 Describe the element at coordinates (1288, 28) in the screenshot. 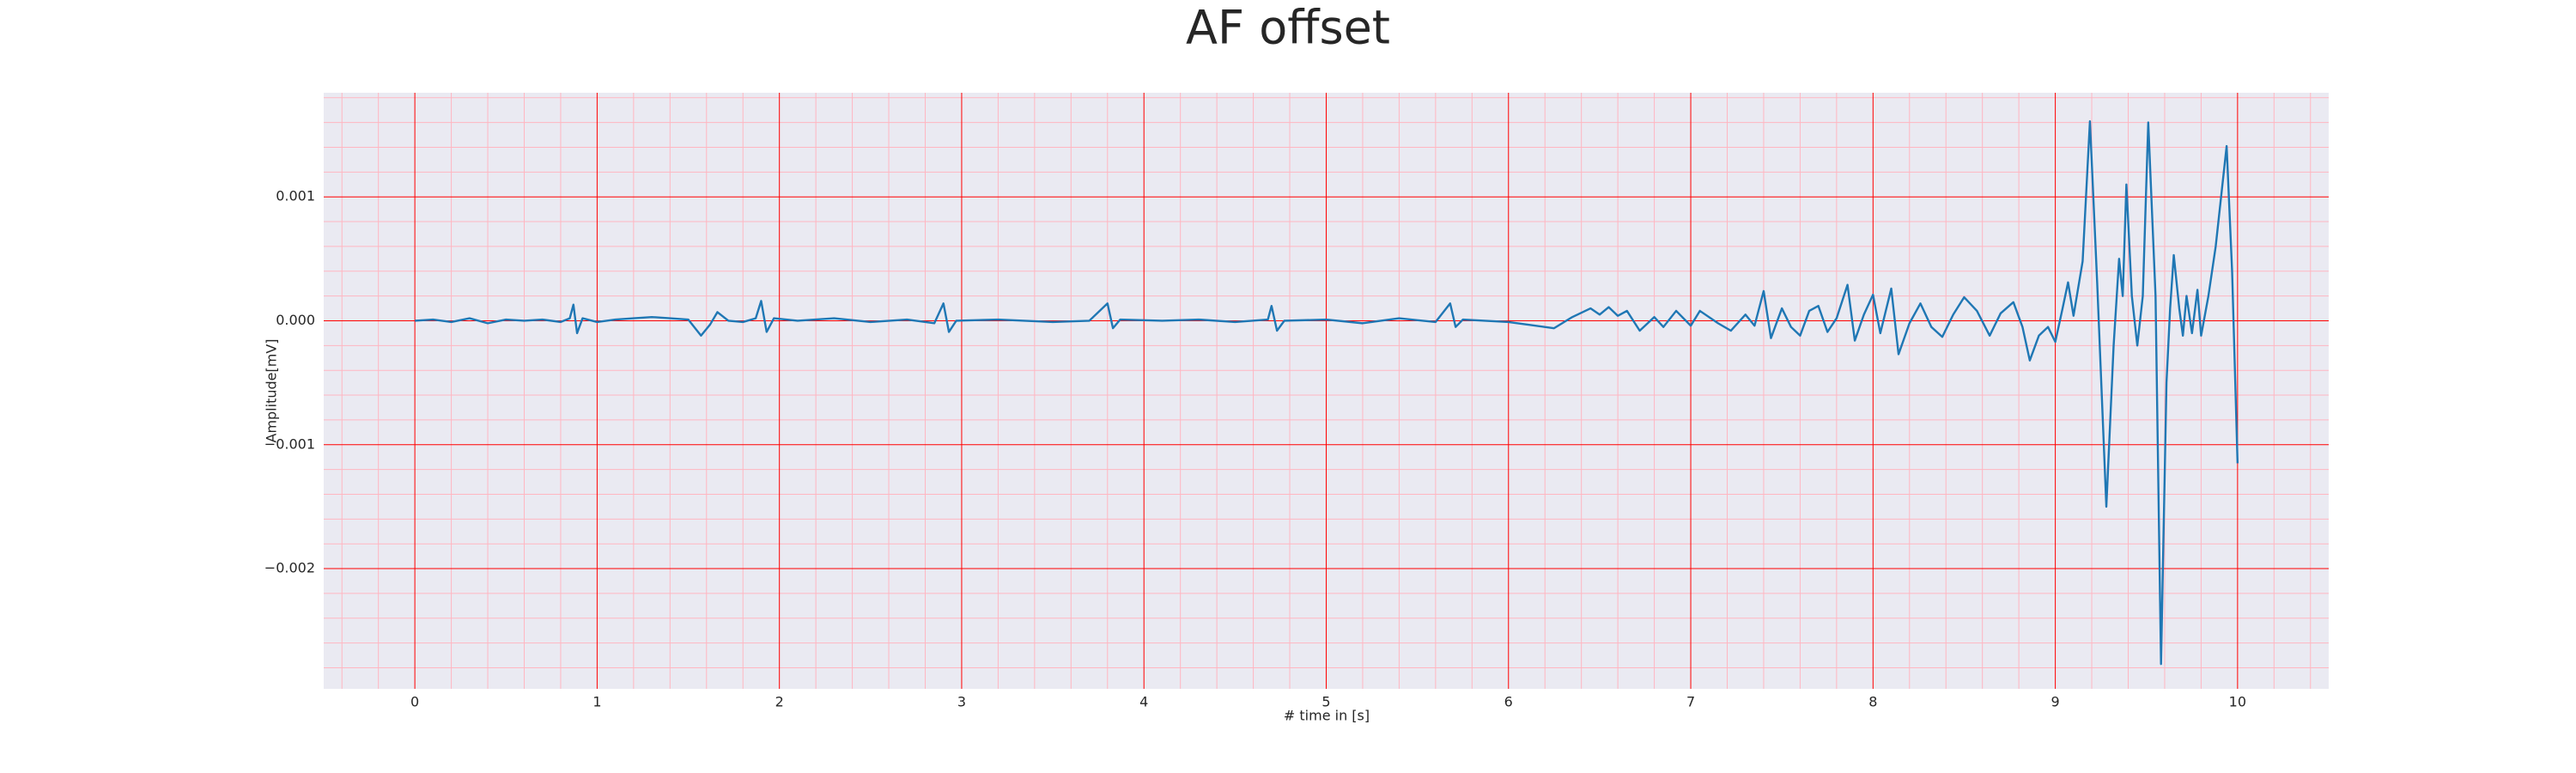

I see `chart-title: AF offset` at that location.